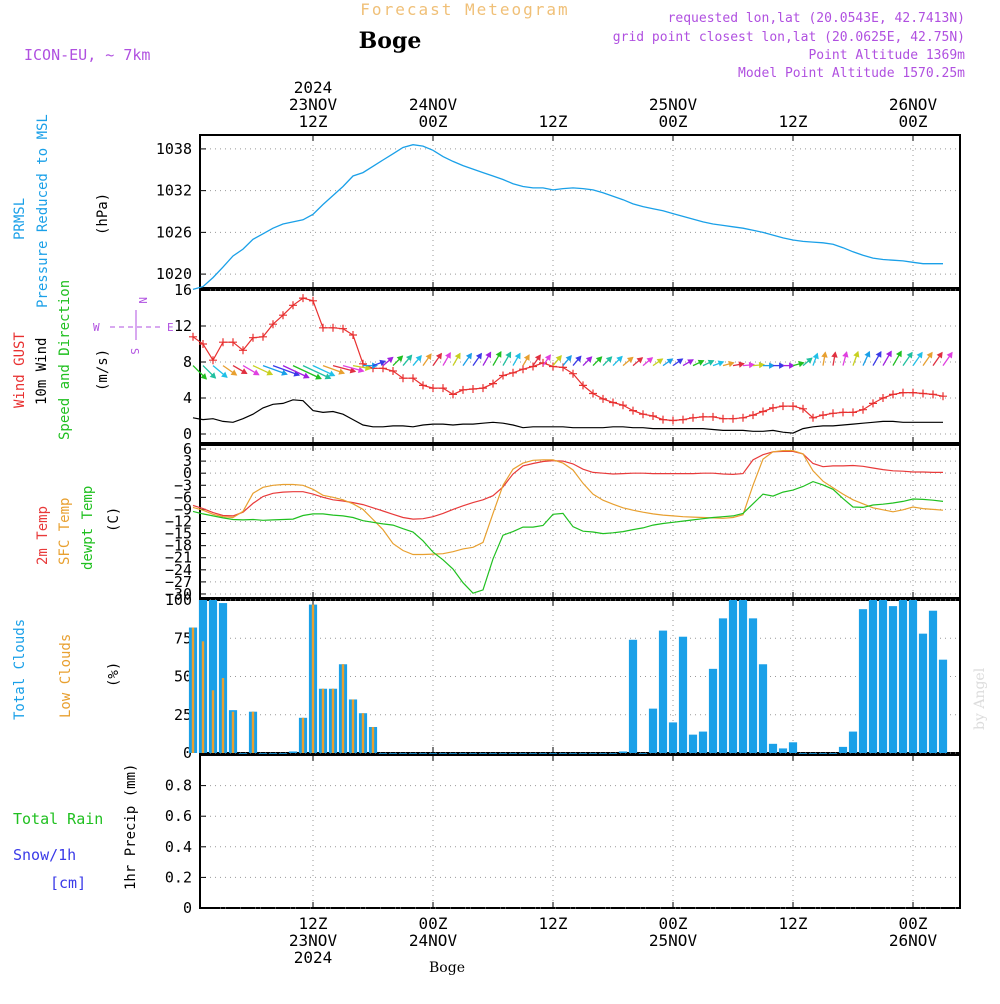 The height and width of the screenshot is (1004, 1000). I want to click on top-time-label: 00Z, so click(913, 121).